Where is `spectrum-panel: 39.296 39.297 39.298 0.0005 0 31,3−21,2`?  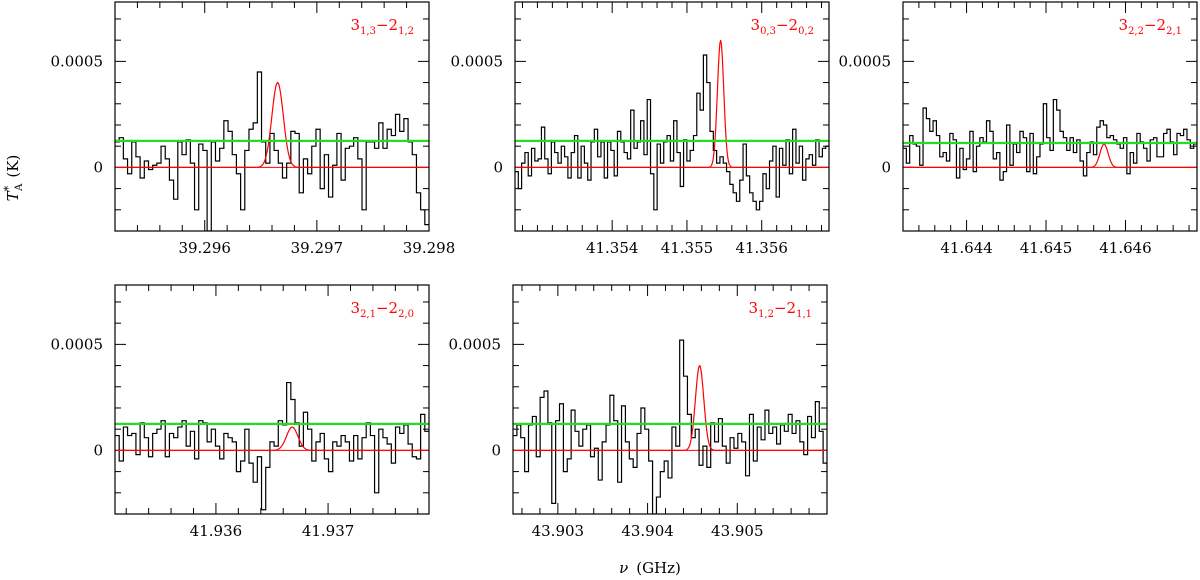
spectrum-panel: 39.296 39.297 39.298 0.0005 0 31,3−21,2 is located at coordinates (253, 129).